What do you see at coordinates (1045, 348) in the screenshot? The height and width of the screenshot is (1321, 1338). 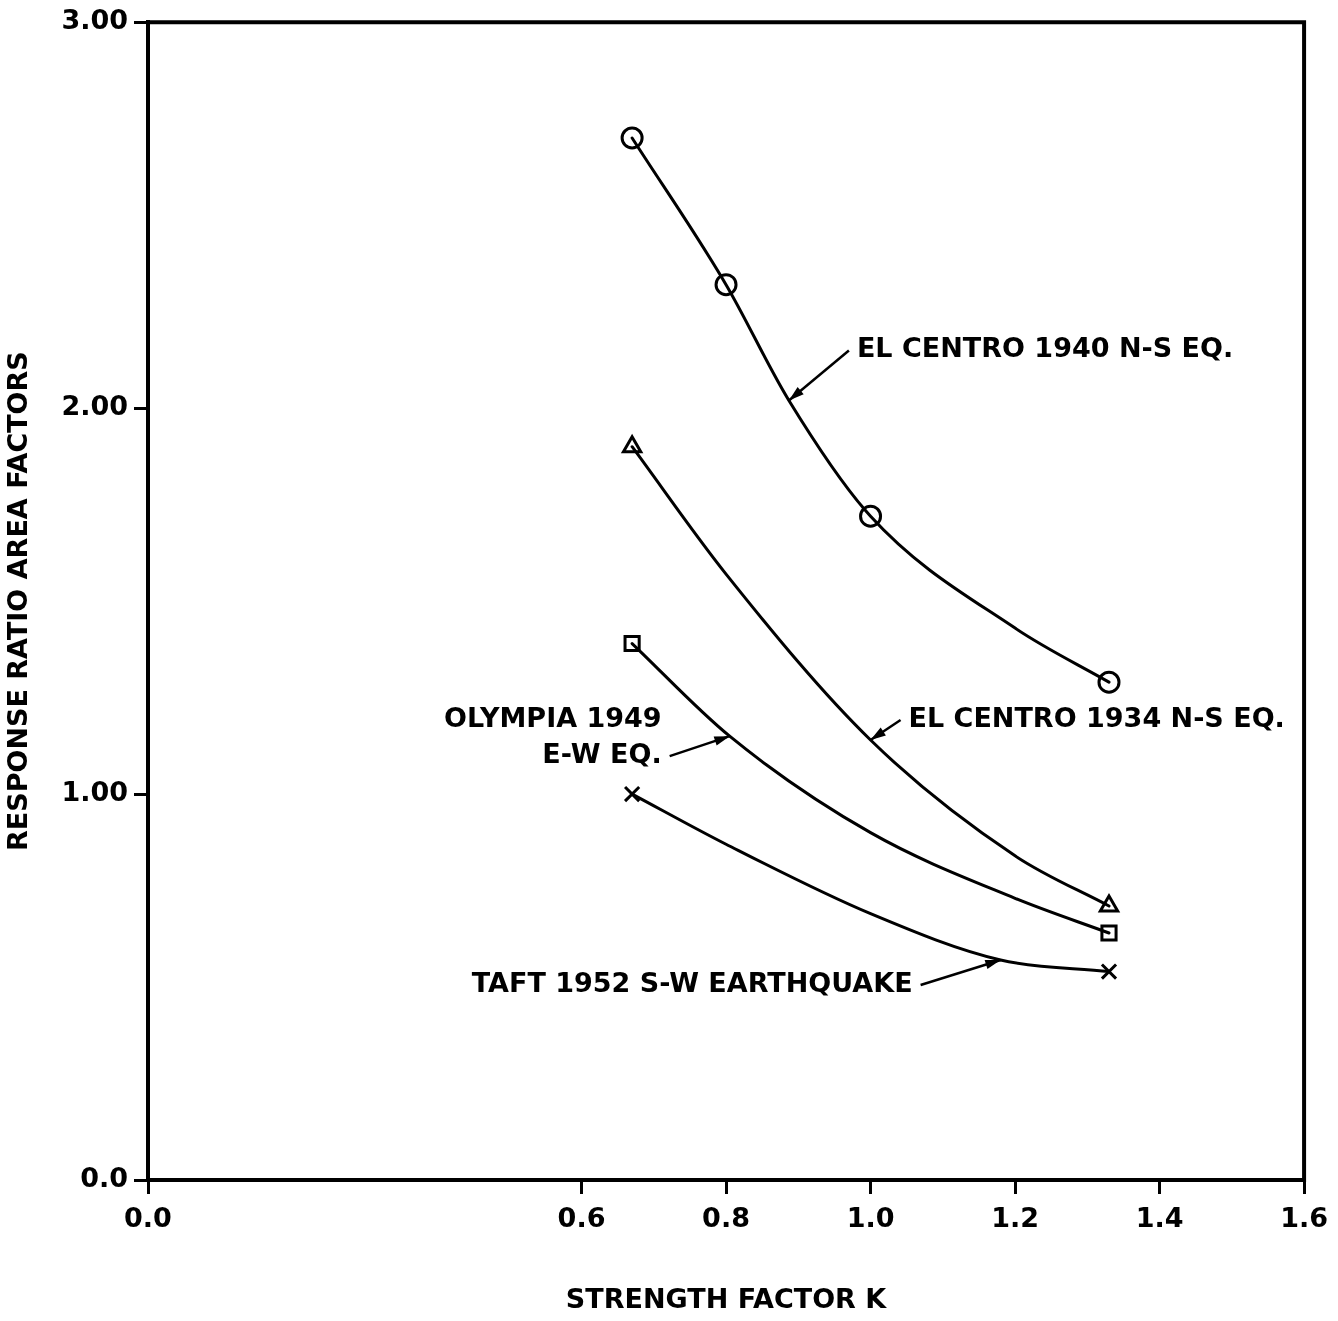 I see `annotation: EL CENTRO 1940 N-S EQ.` at bounding box center [1045, 348].